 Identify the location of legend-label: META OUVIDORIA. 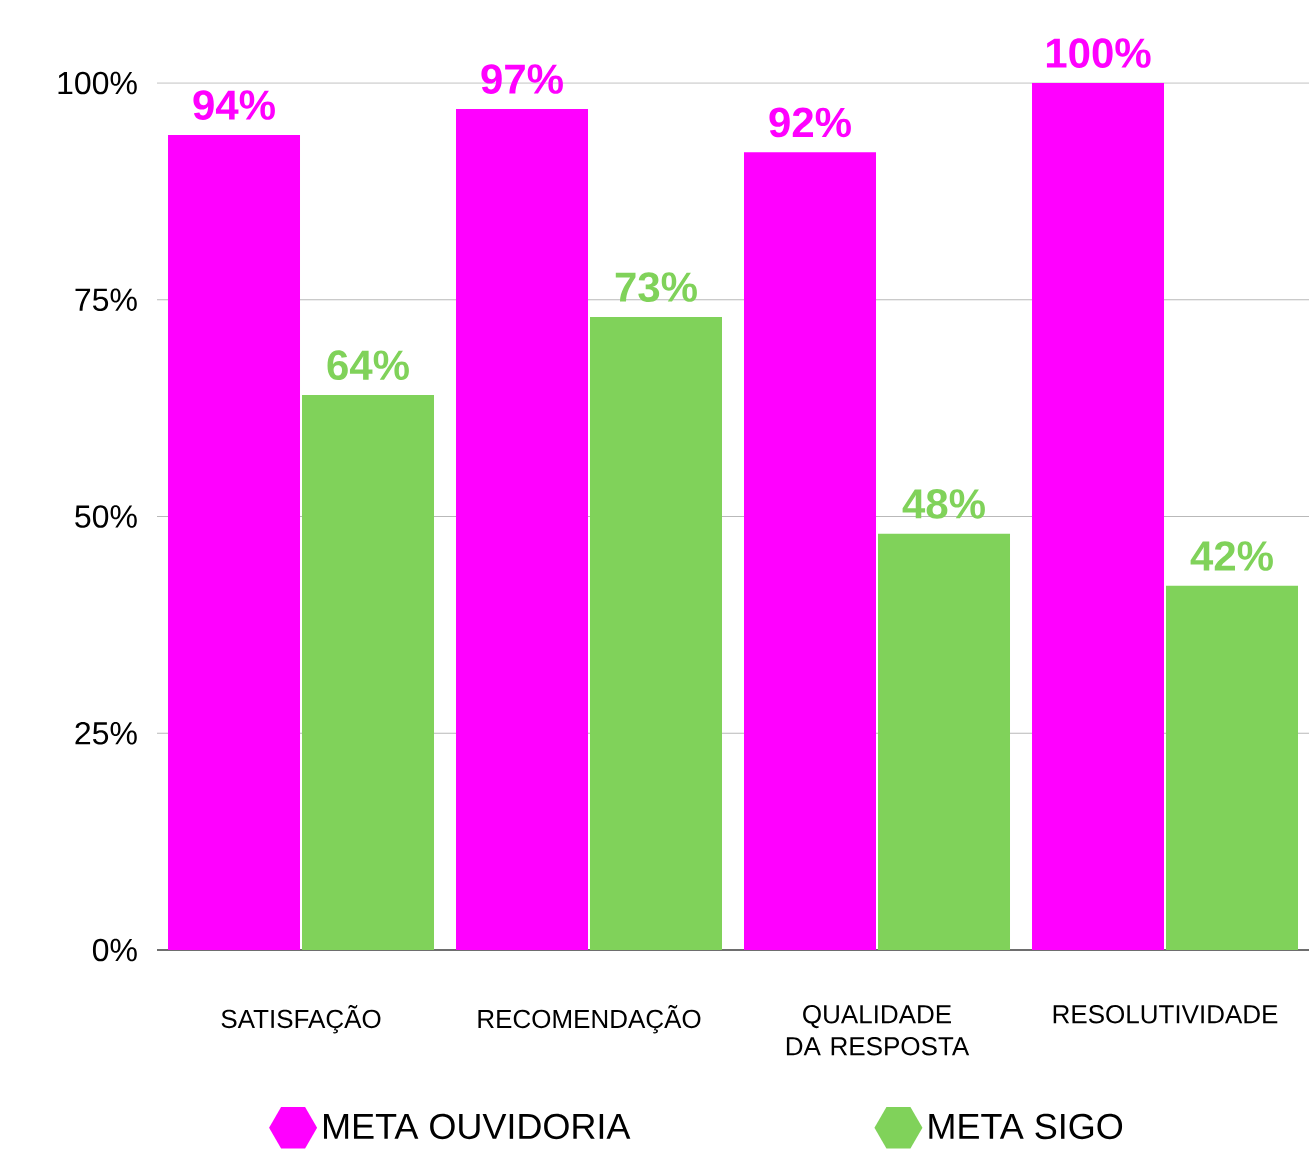
(477, 1126).